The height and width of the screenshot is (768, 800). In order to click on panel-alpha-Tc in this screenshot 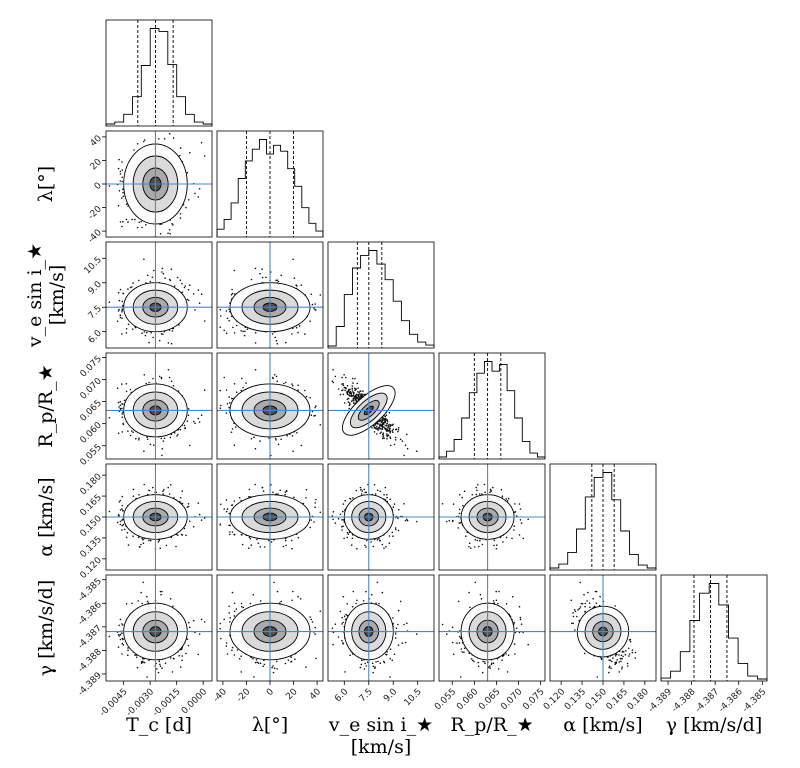, I will do `click(159, 517)`.